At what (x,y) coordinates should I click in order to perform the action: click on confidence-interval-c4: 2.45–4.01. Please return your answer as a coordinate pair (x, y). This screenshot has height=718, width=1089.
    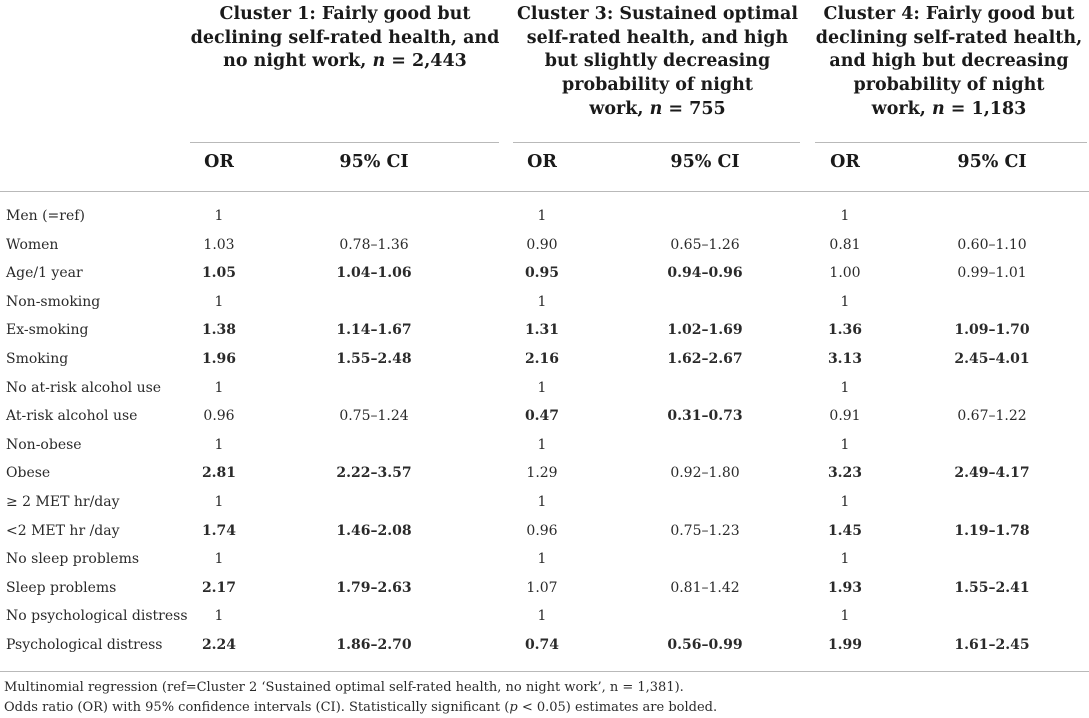
    Looking at the image, I should click on (992, 359).